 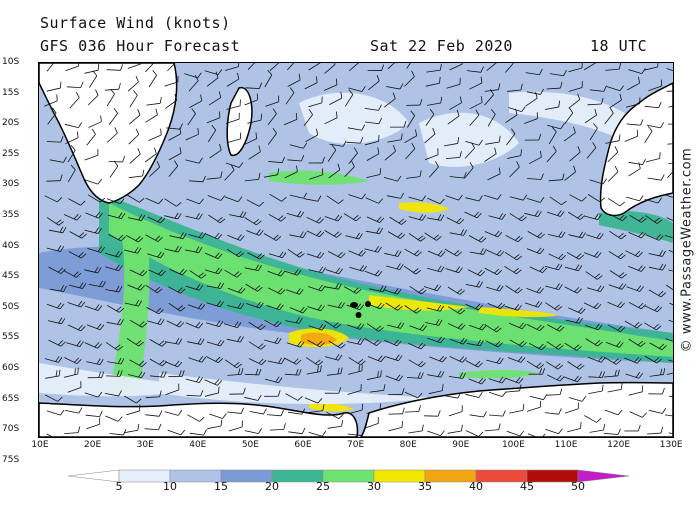 What do you see at coordinates (11, 368) in the screenshot?
I see `latitude-label-60s: 60S` at bounding box center [11, 368].